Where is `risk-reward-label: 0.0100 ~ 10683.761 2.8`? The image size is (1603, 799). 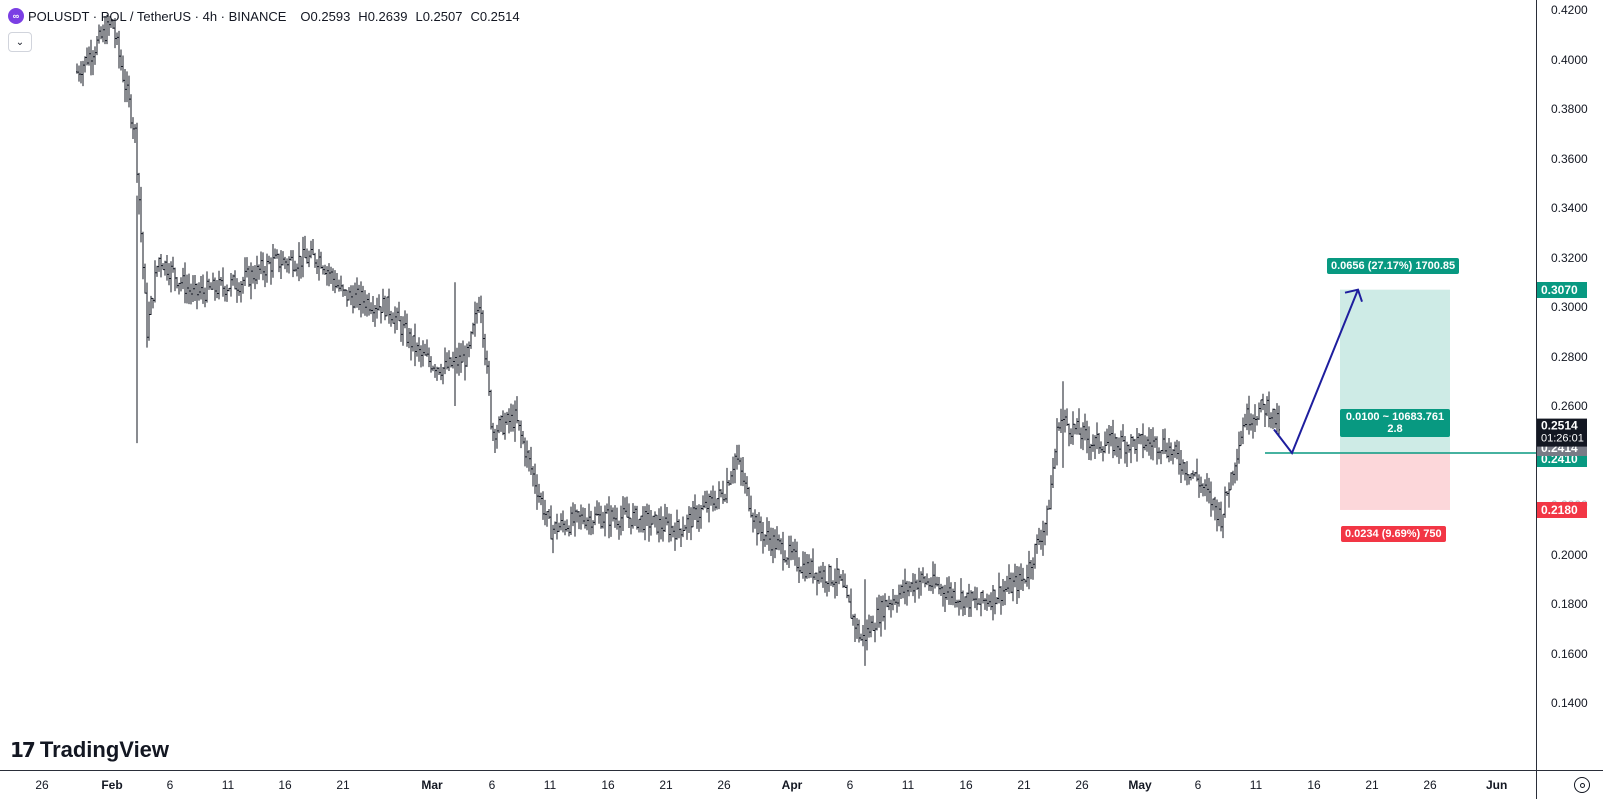 risk-reward-label: 0.0100 ~ 10683.761 2.8 is located at coordinates (1395, 423).